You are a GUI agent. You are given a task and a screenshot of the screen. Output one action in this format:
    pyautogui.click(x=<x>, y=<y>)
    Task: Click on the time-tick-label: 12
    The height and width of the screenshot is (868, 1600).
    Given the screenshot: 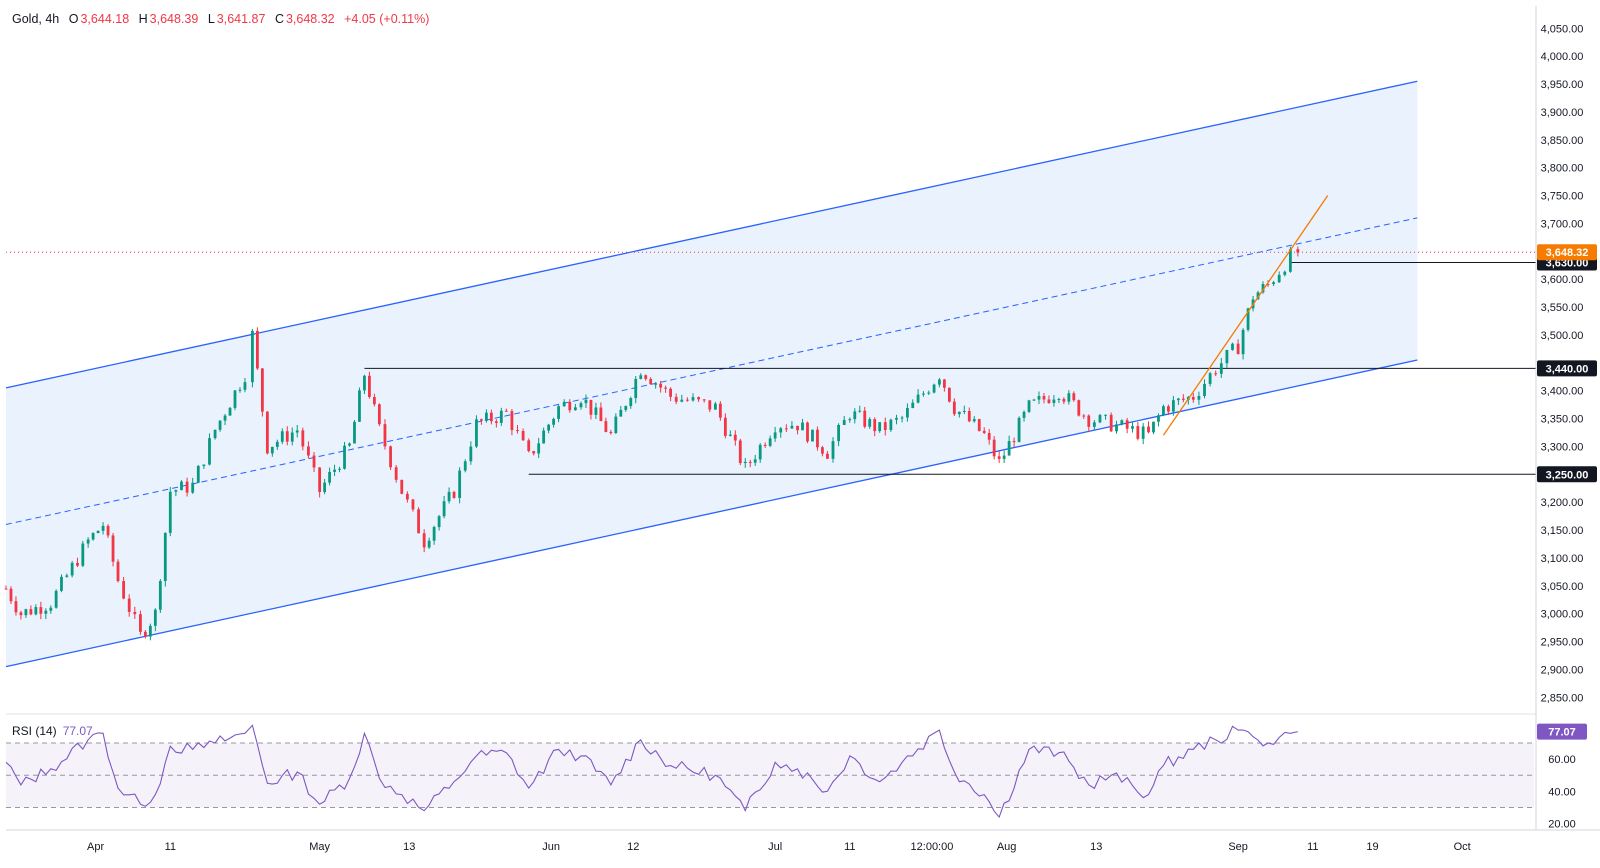 What is the action you would take?
    pyautogui.click(x=633, y=847)
    